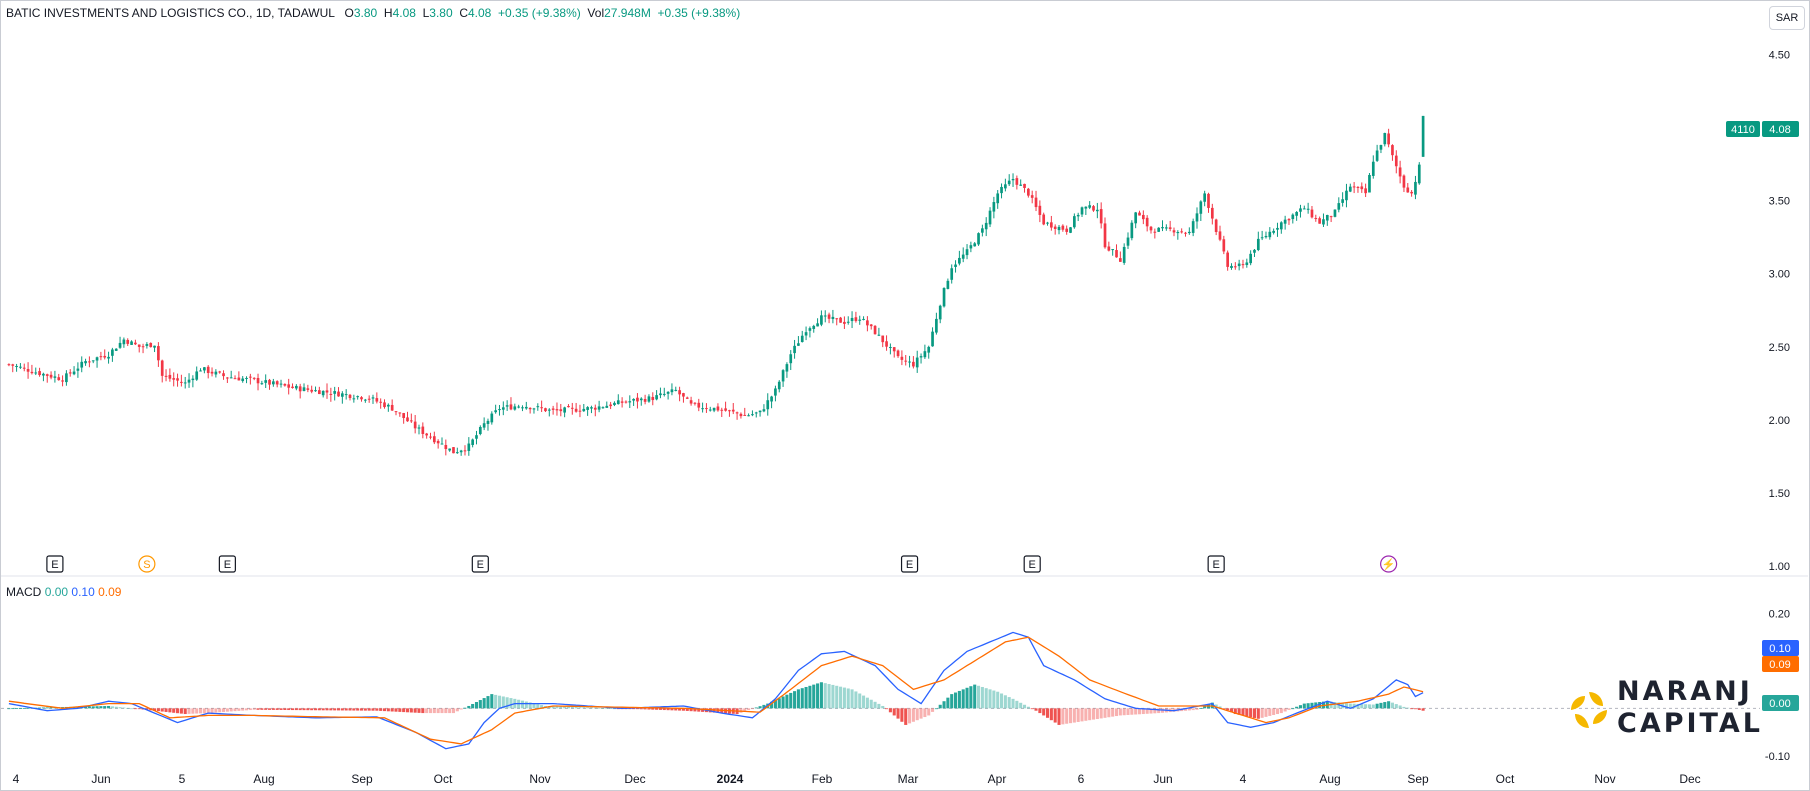  What do you see at coordinates (63, 592) in the screenshot?
I see `macd-legend: MACD 0.00 0.10 0.09` at bounding box center [63, 592].